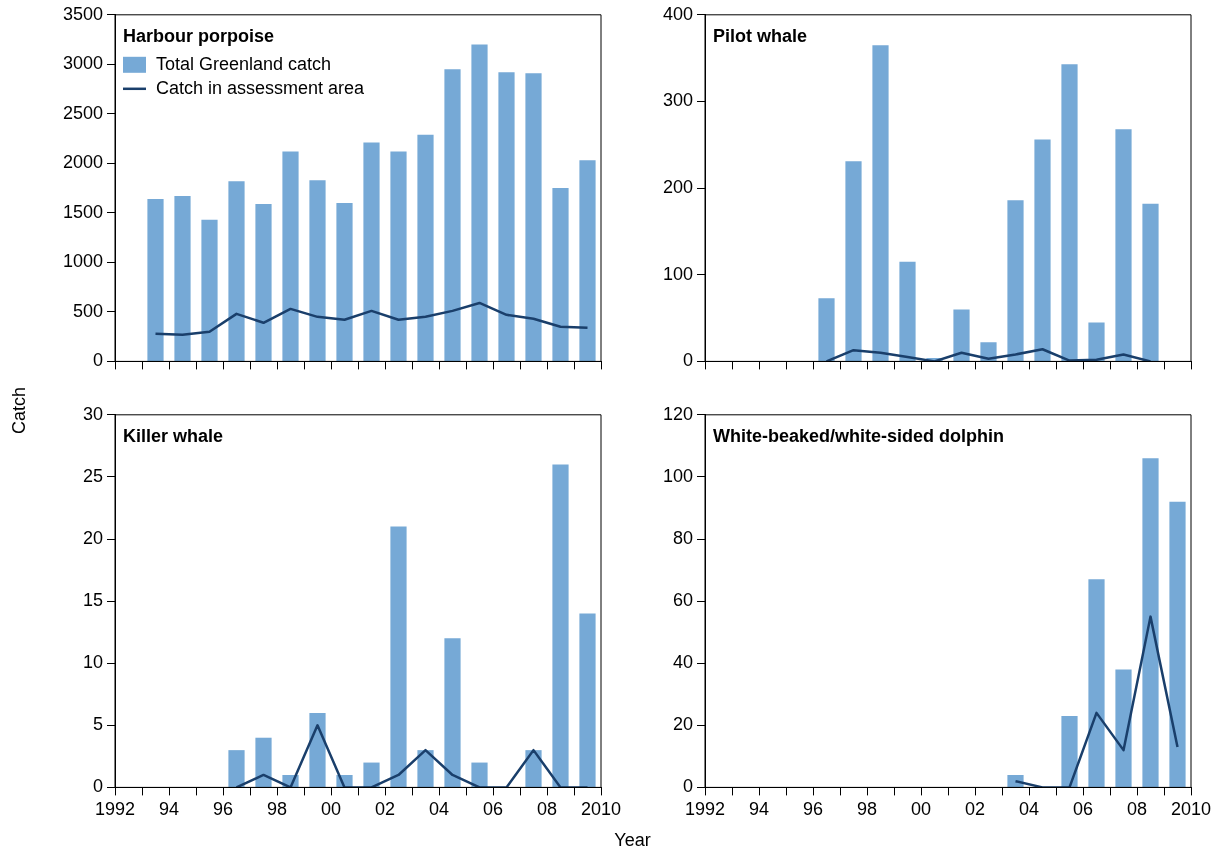 This screenshot has width=1225, height=861. I want to click on y-axis-title: Catch, so click(20, 410).